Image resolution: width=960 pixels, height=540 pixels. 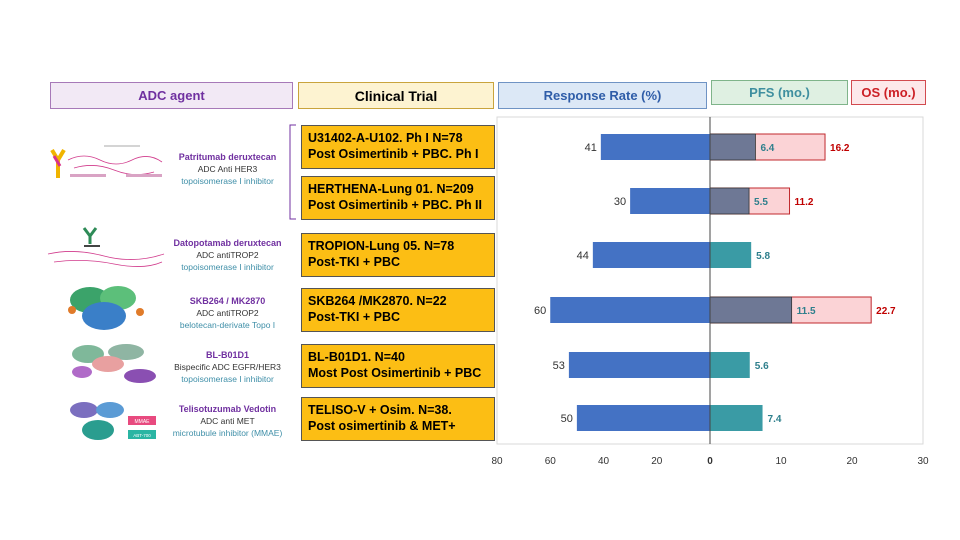 I want to click on rr-axis-tick-label: 20, so click(x=657, y=461).